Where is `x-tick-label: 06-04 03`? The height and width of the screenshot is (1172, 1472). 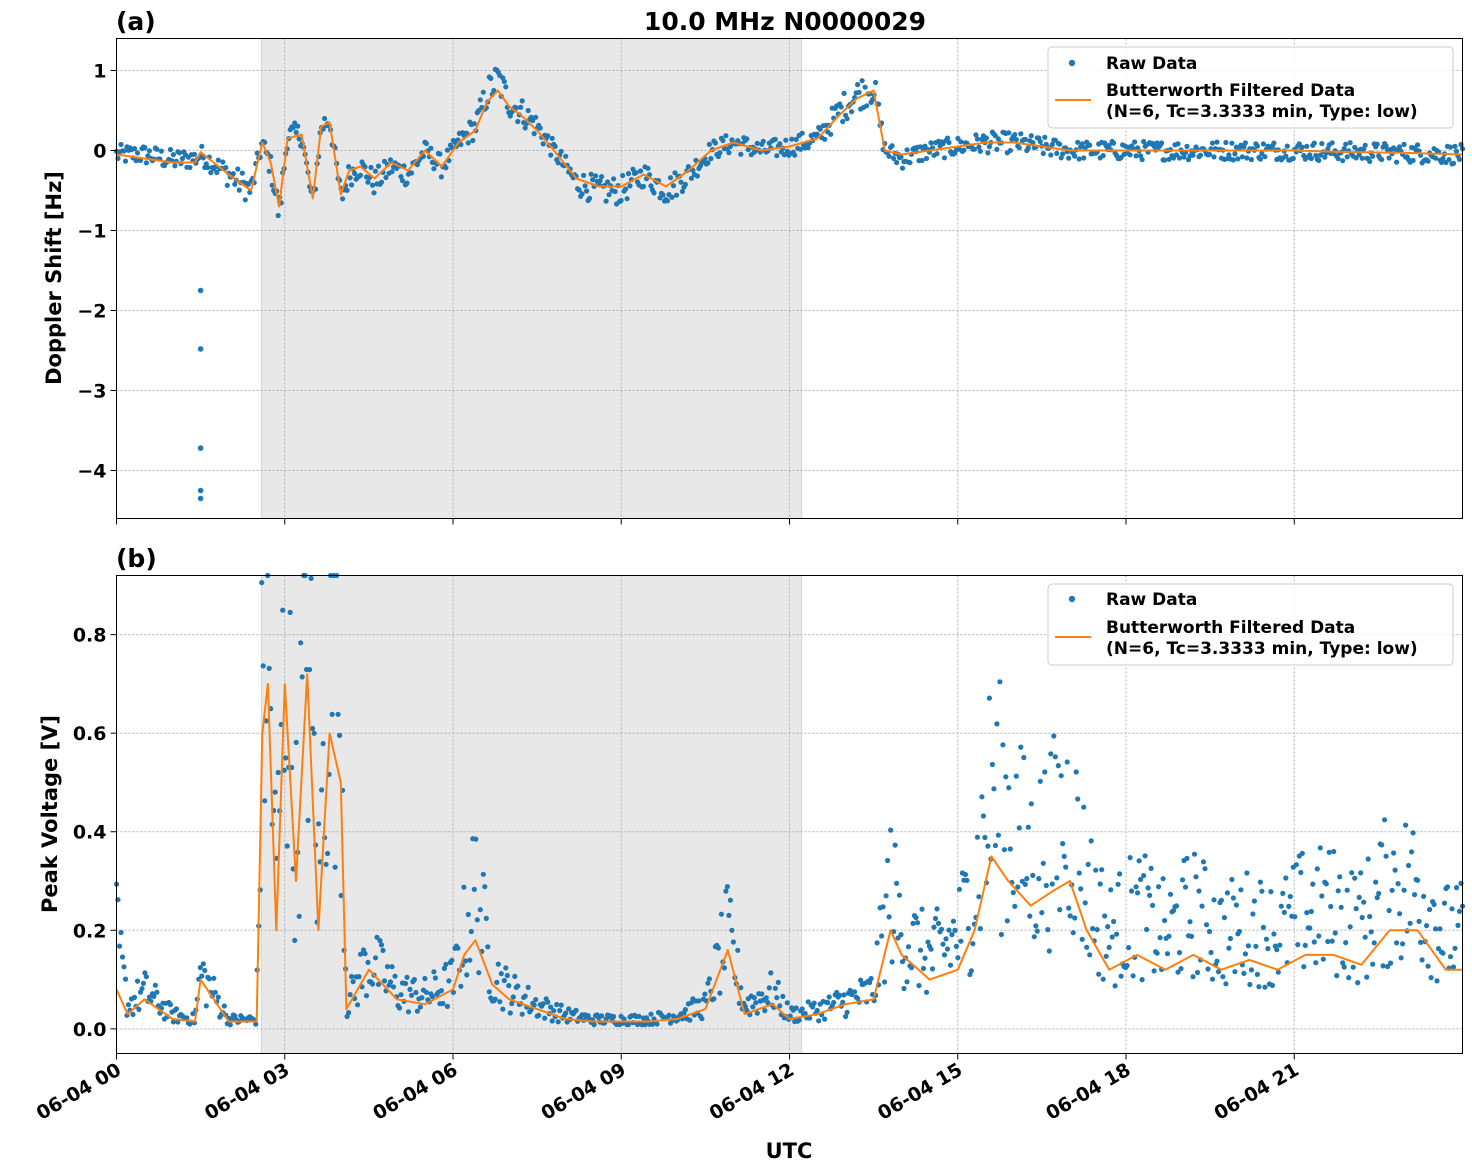 x-tick-label: 06-04 03 is located at coordinates (247, 1092).